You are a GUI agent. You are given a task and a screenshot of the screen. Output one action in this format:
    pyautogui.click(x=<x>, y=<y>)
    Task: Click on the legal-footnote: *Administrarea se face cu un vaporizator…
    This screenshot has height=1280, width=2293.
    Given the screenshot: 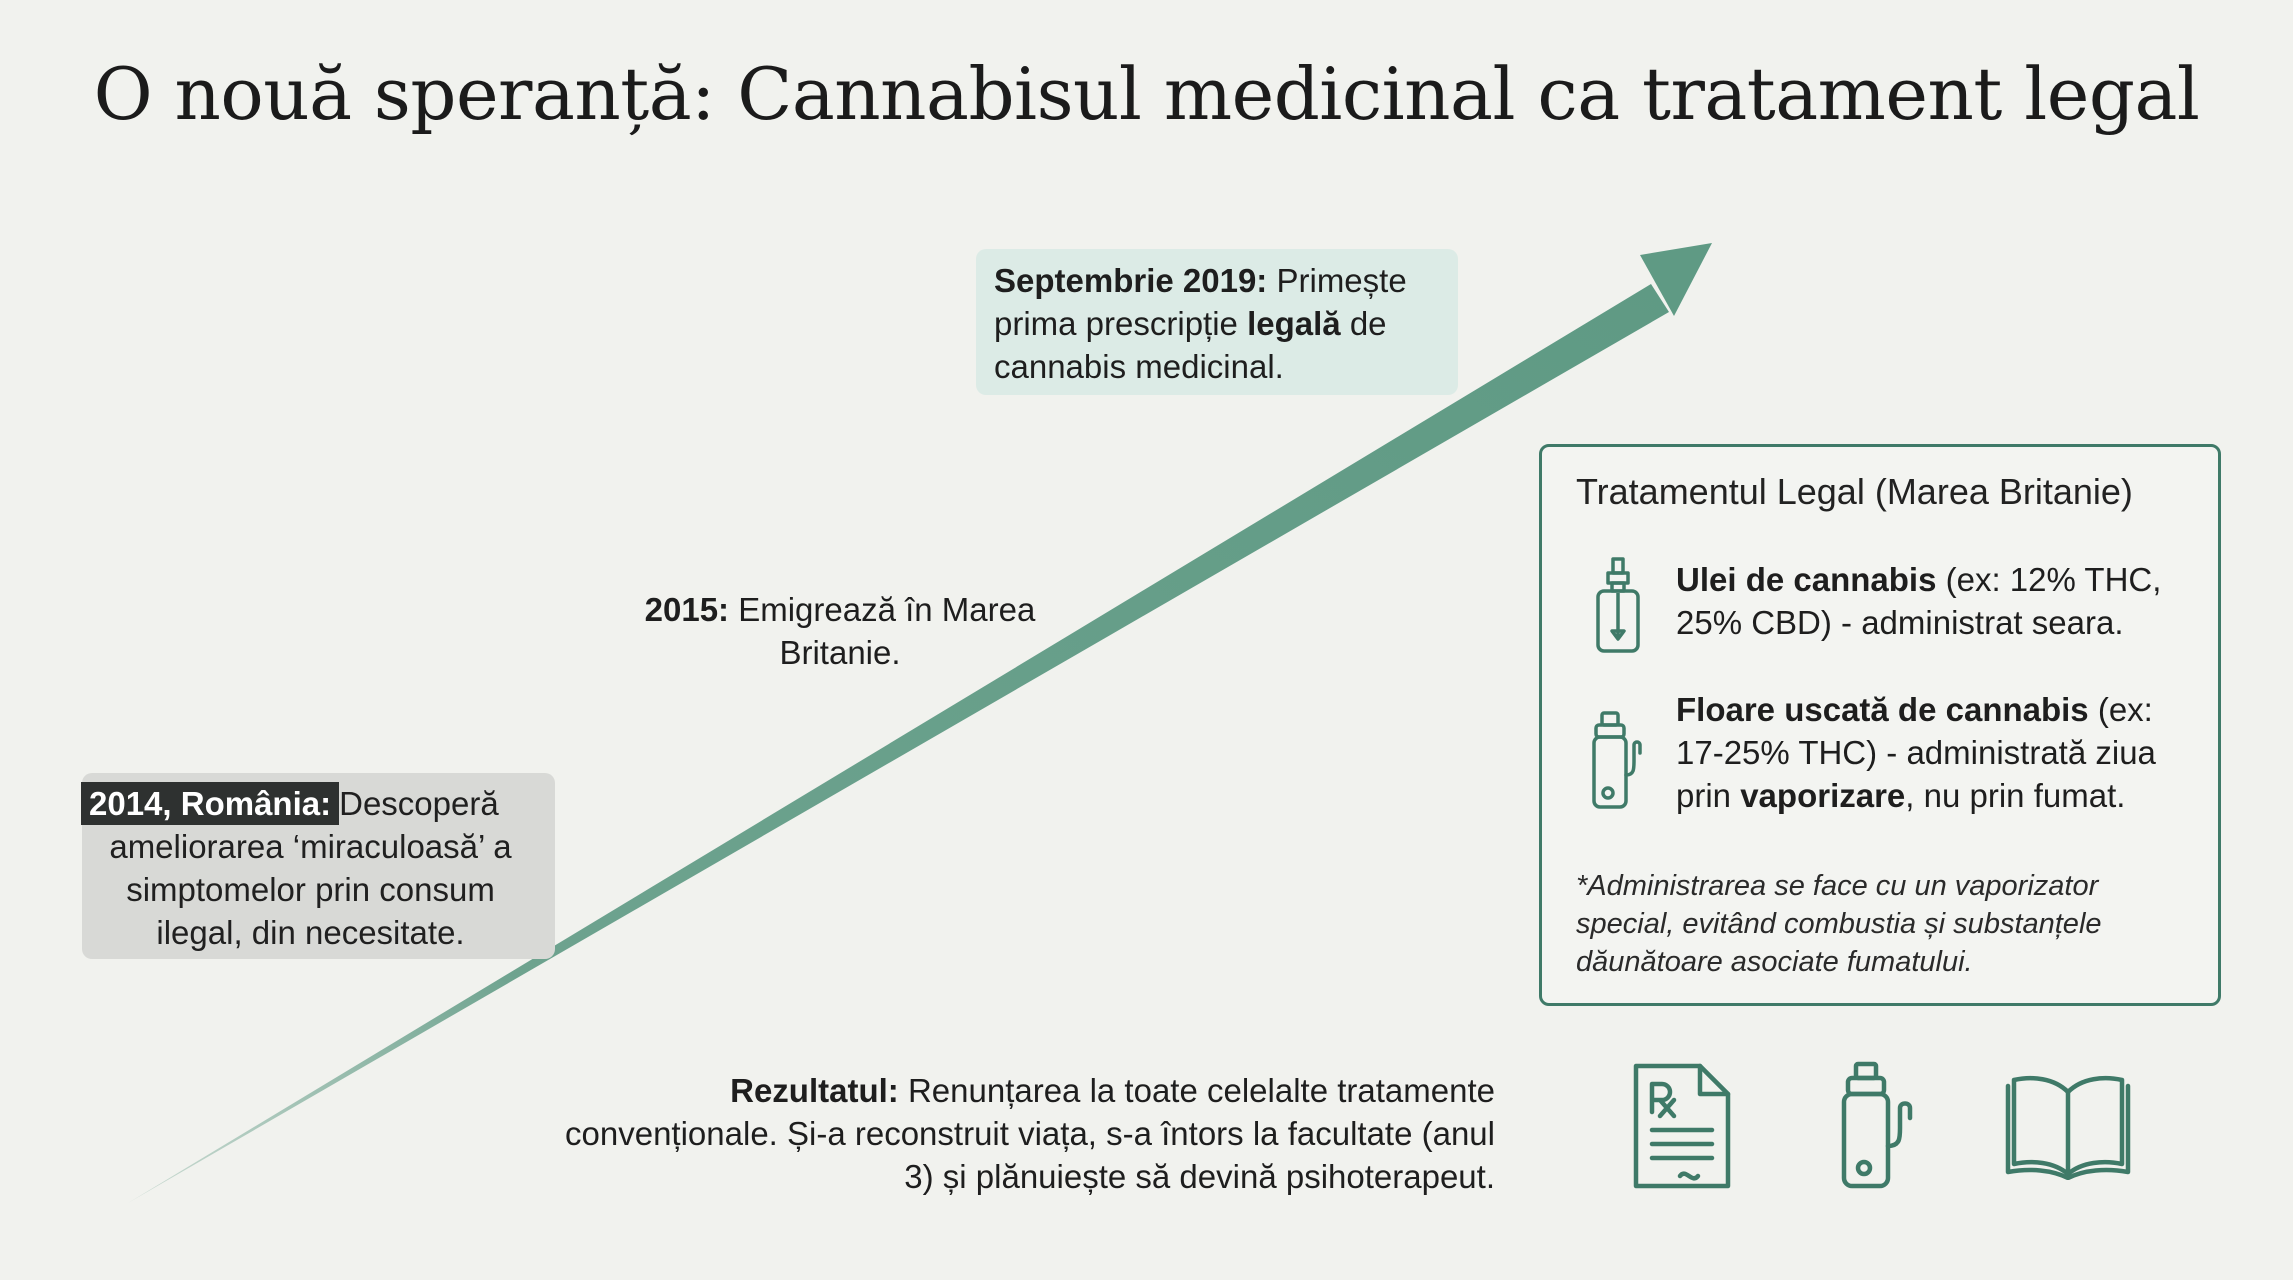 What is the action you would take?
    pyautogui.click(x=1839, y=924)
    